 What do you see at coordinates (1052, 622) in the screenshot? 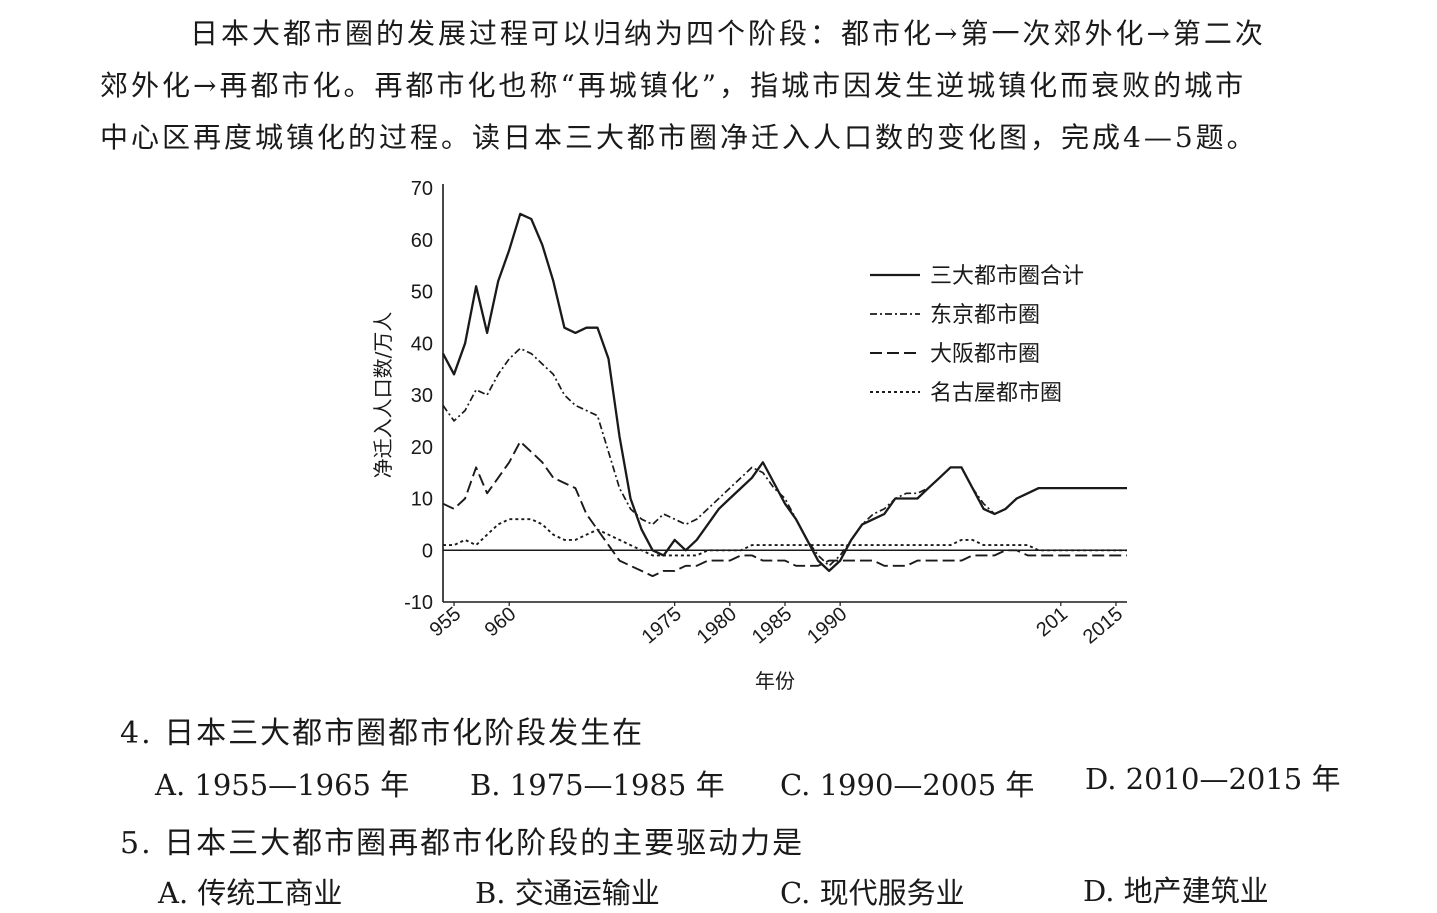
I see `x-tick-label: 201` at bounding box center [1052, 622].